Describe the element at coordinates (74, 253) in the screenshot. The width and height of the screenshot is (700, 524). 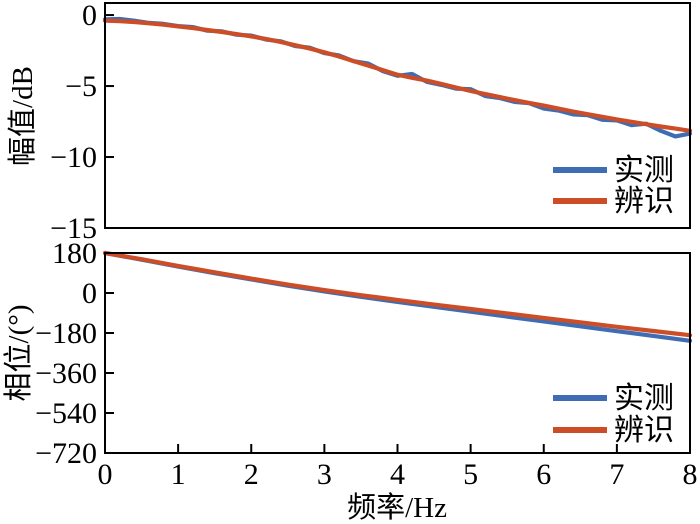
I see `phase-y-tick-label: 180` at that location.